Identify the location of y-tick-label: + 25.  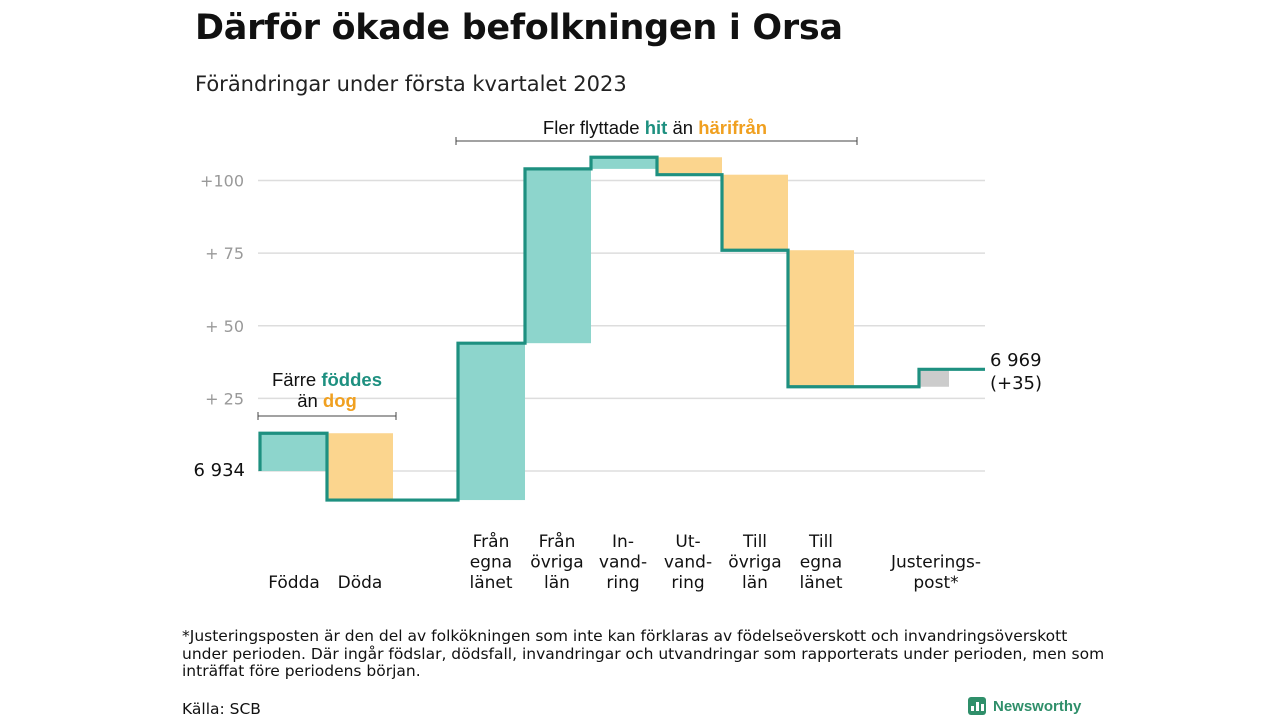
(224, 398).